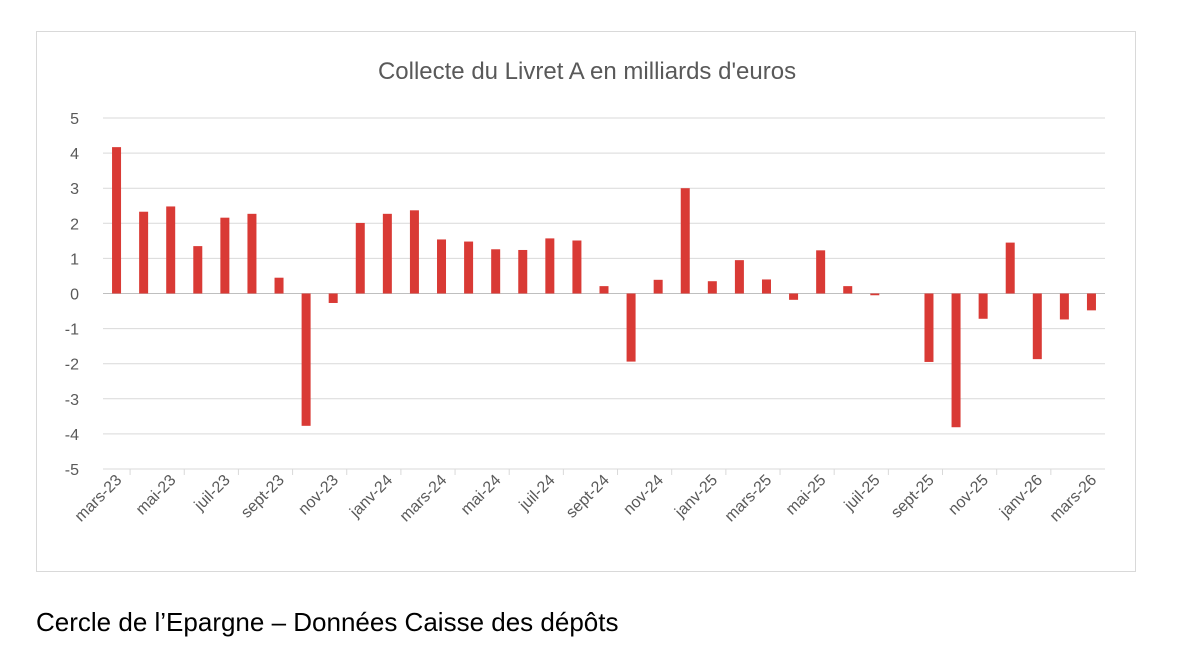 The width and height of the screenshot is (1182, 662). What do you see at coordinates (74, 189) in the screenshot?
I see `y-tick-label: 3` at bounding box center [74, 189].